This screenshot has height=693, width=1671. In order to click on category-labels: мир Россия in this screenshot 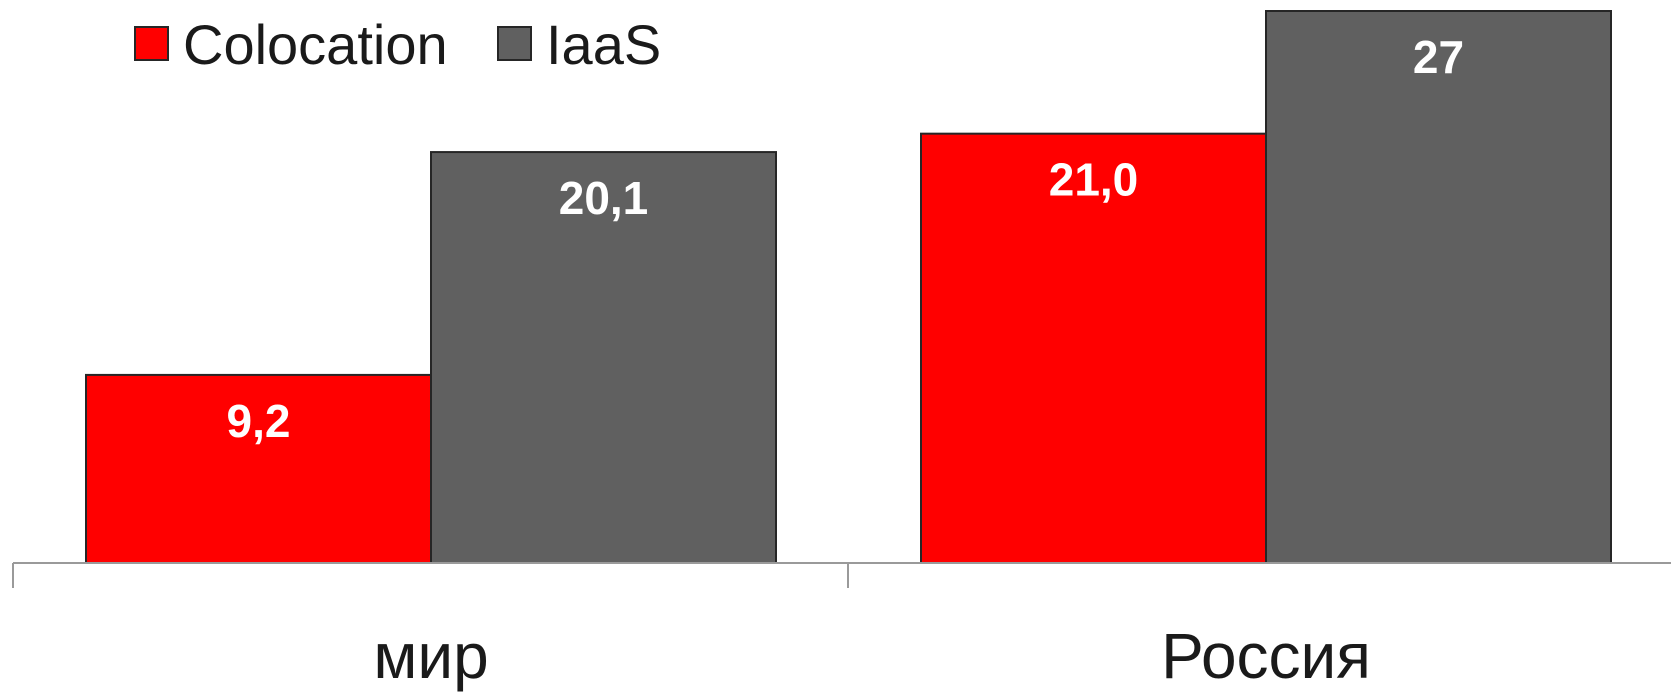, I will do `click(872, 656)`.